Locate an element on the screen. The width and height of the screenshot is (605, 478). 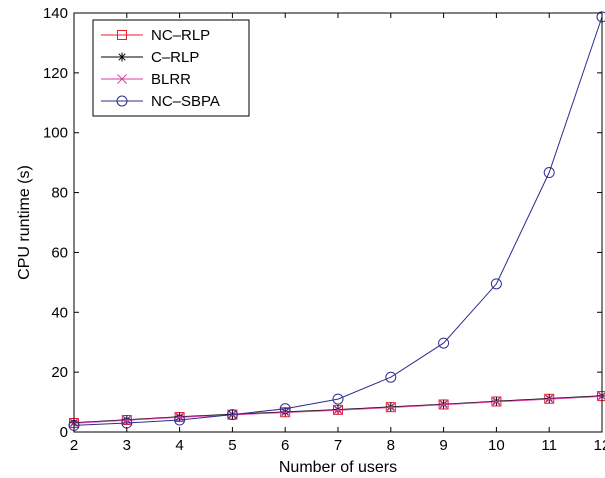
legend: NC–RLP C–RLP BLRR NC–SBPA is located at coordinates (171, 68).